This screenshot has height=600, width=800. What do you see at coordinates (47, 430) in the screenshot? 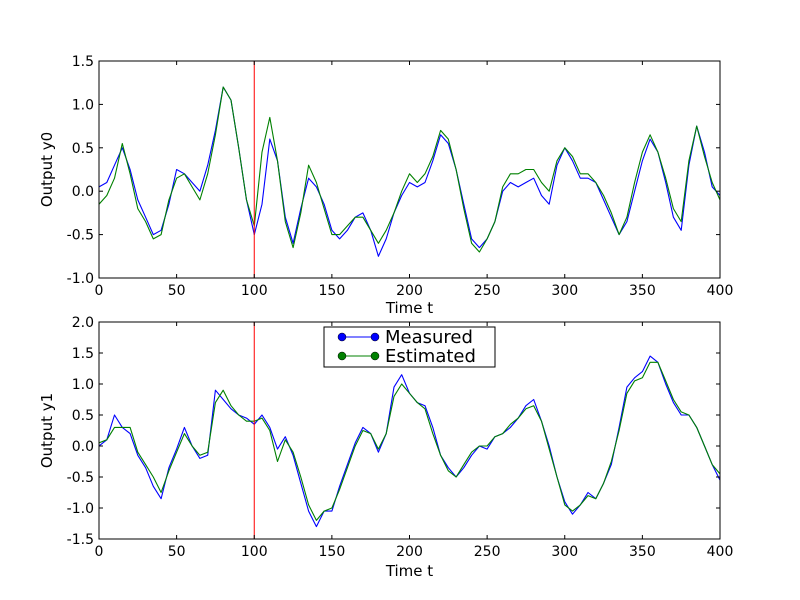
I see `y-axis-label: Output y1` at bounding box center [47, 430].